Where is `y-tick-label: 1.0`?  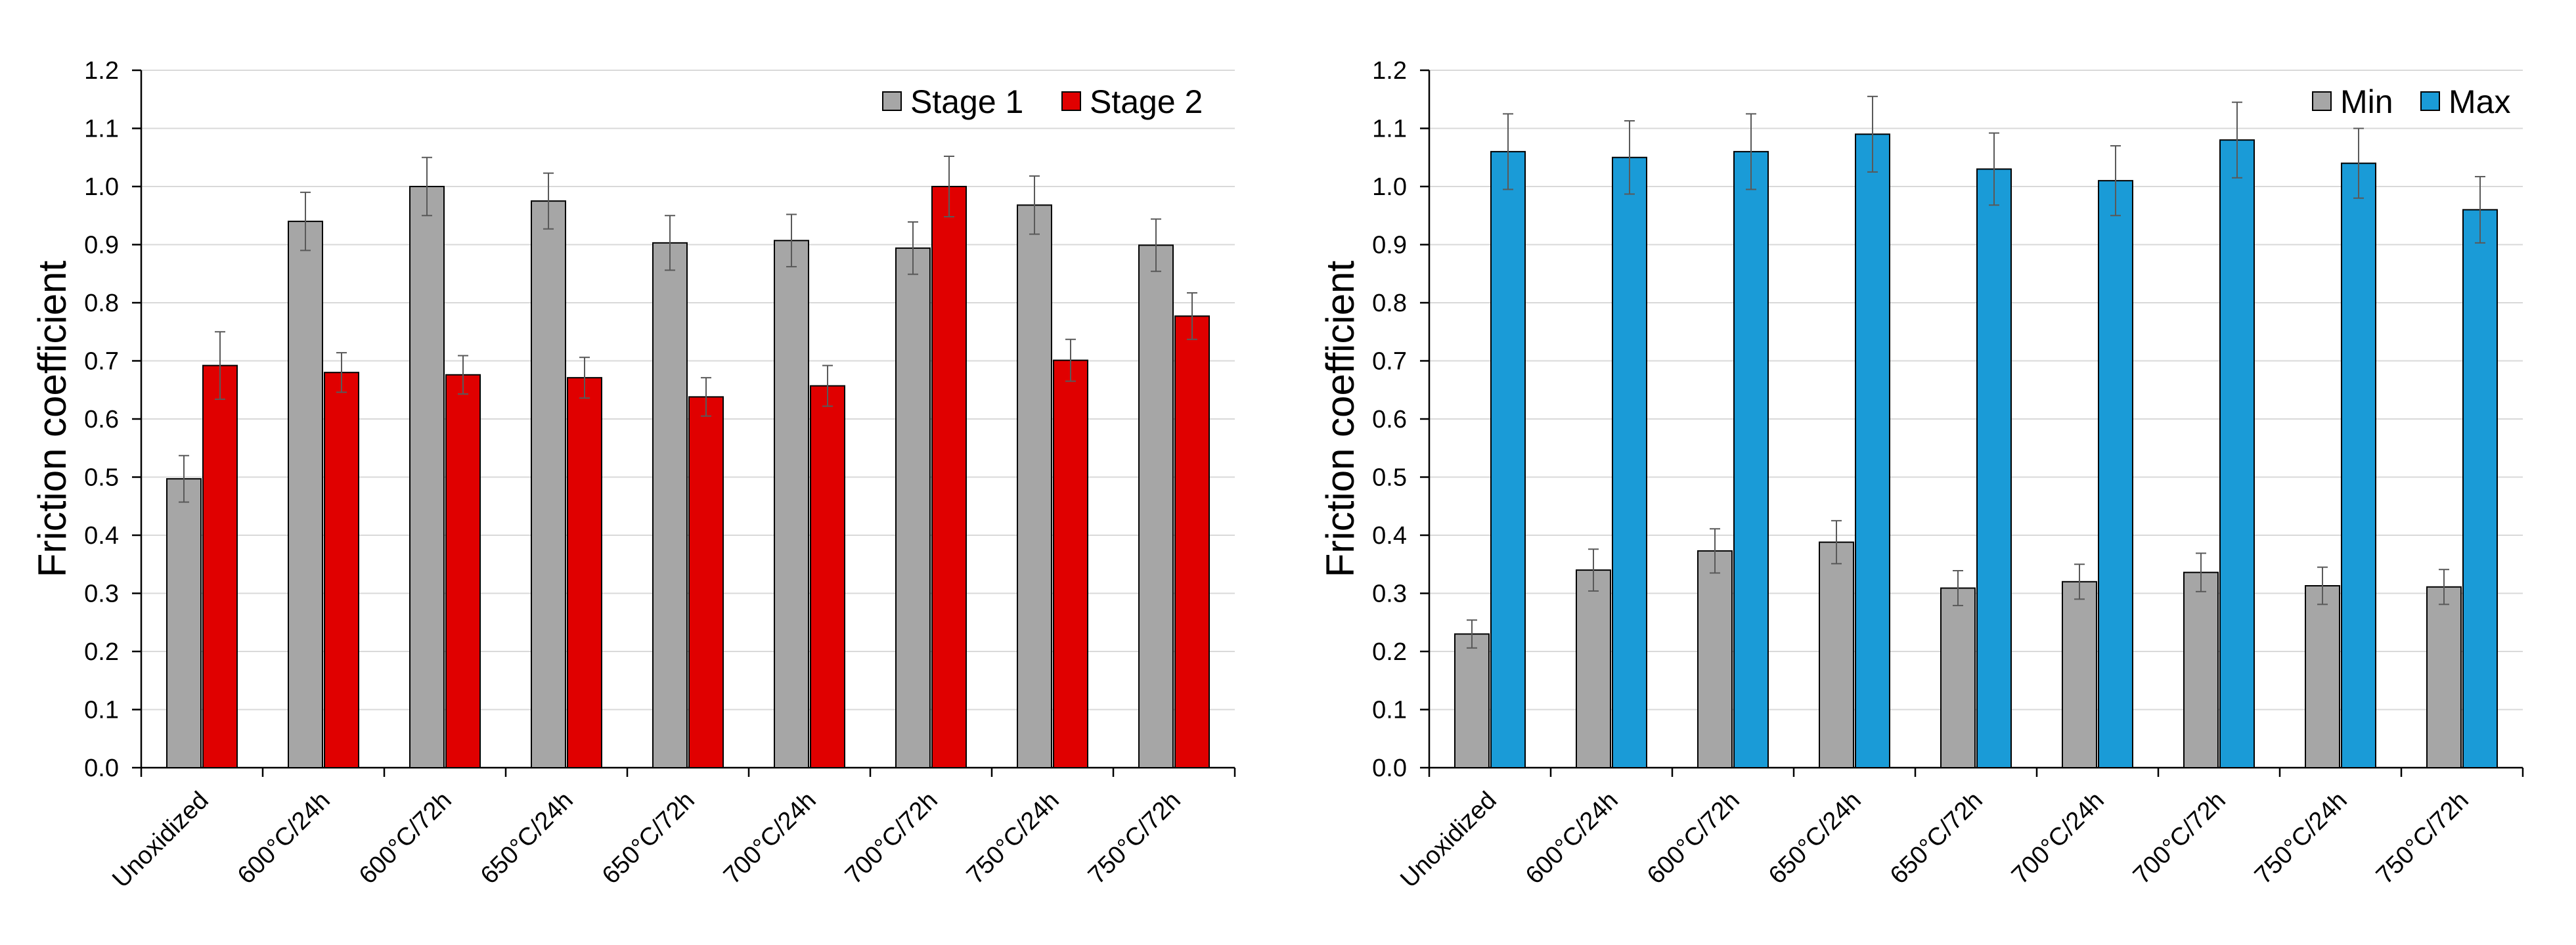
y-tick-label: 1.0 is located at coordinates (1389, 187).